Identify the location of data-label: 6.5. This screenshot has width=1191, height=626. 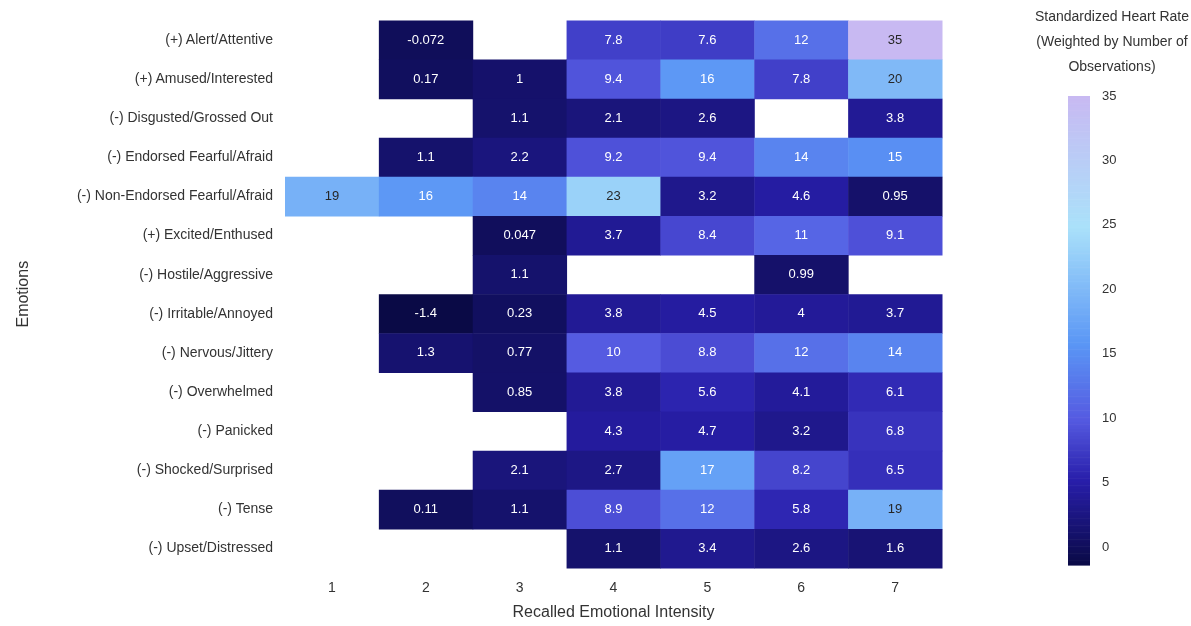
(895, 469).